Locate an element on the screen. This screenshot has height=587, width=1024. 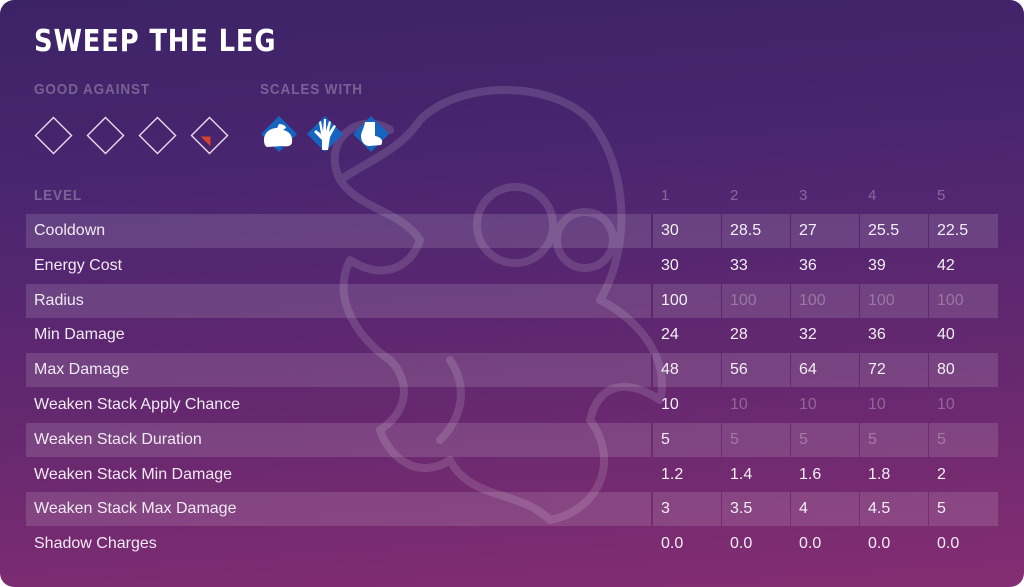
stat-value-level-1: 1.2 is located at coordinates (672, 474).